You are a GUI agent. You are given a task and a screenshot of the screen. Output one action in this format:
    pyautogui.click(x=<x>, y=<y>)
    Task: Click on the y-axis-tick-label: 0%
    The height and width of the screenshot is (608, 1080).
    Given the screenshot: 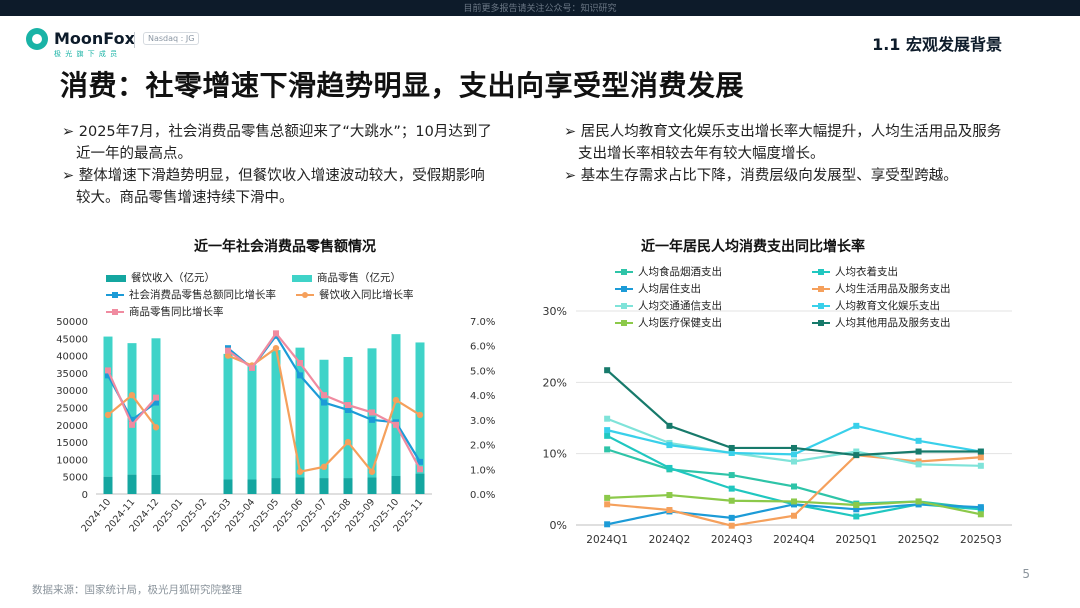 What is the action you would take?
    pyautogui.click(x=558, y=525)
    